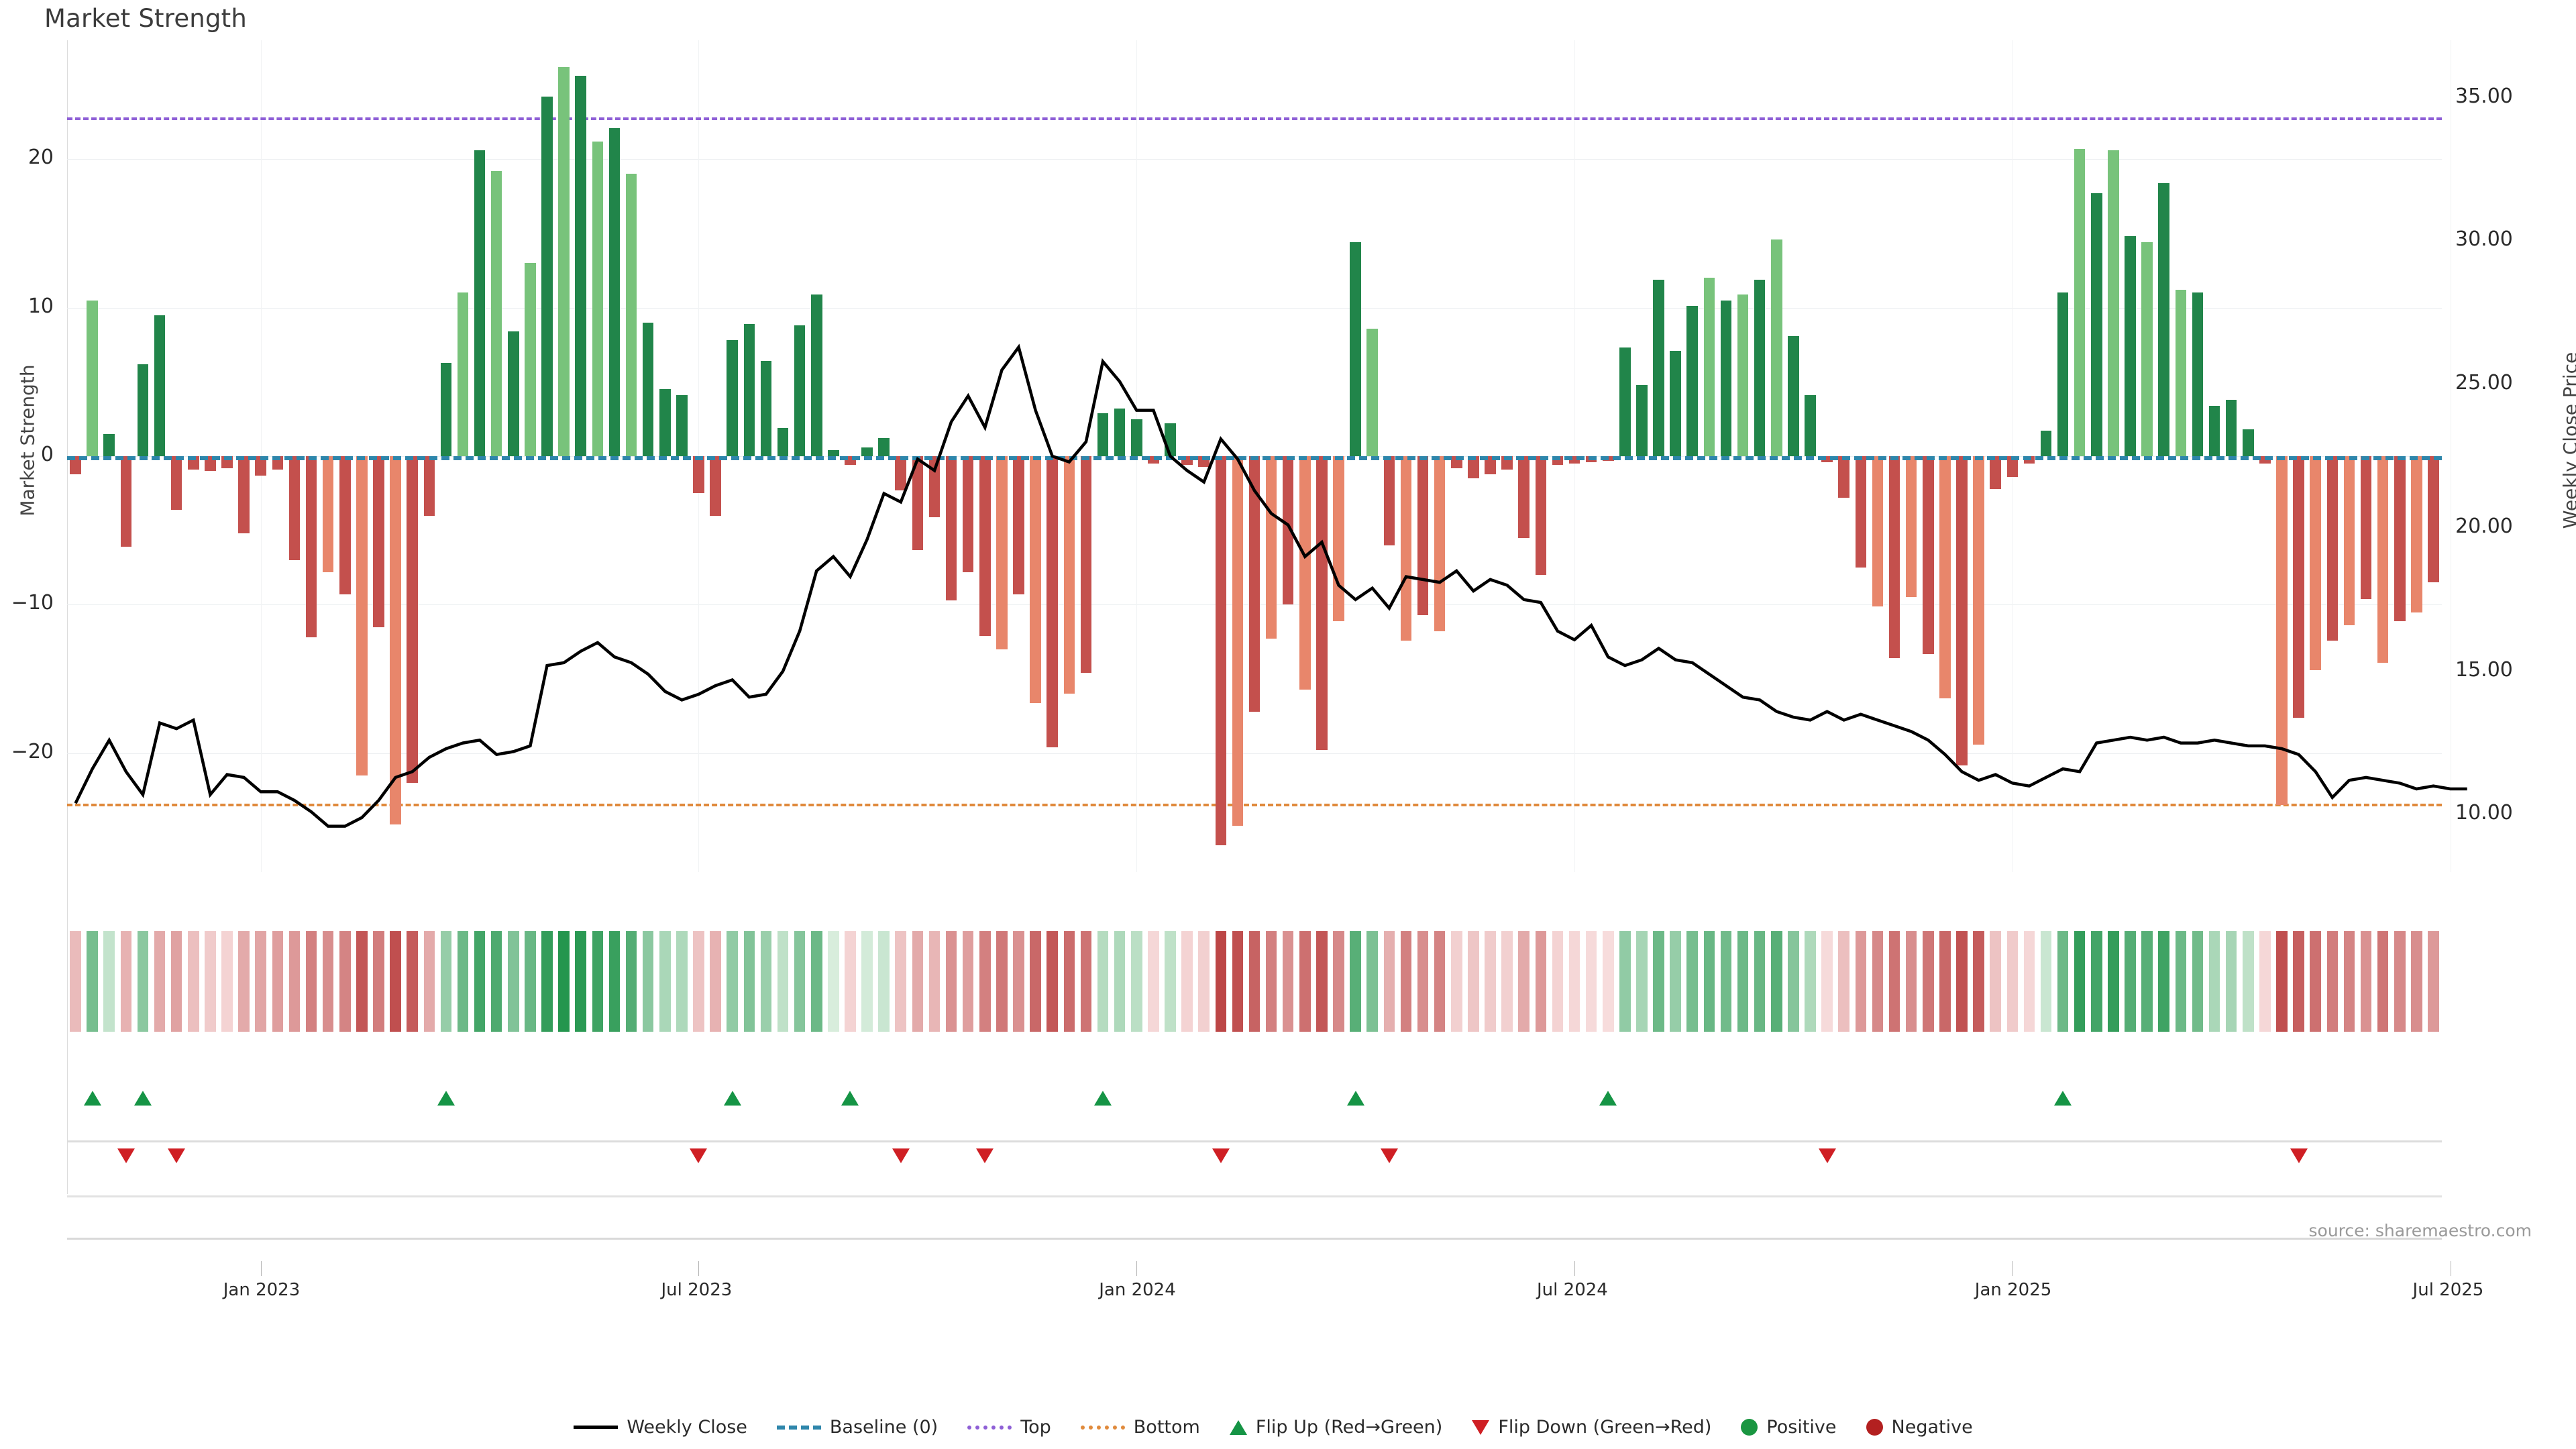 This screenshot has width=2576, height=1449. Describe the element at coordinates (660, 1427) in the screenshot. I see `legend-item-weekly-close: Weekly Close` at that location.